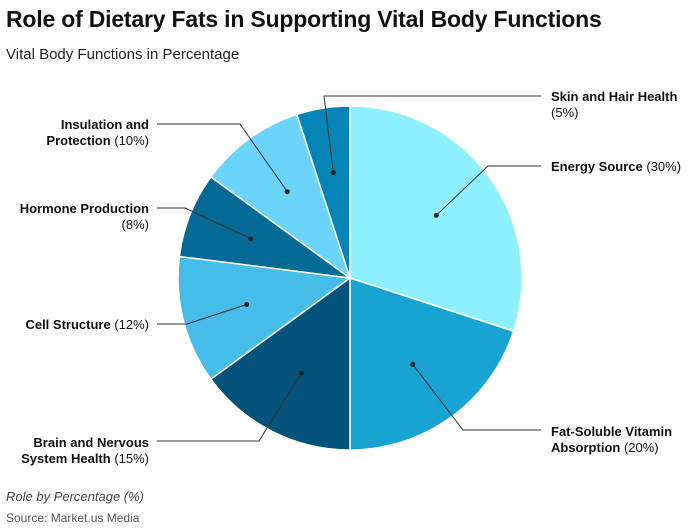 The image size is (700, 531). Describe the element at coordinates (287, 192) in the screenshot. I see `leader-dot-insulation-and-protection` at that location.